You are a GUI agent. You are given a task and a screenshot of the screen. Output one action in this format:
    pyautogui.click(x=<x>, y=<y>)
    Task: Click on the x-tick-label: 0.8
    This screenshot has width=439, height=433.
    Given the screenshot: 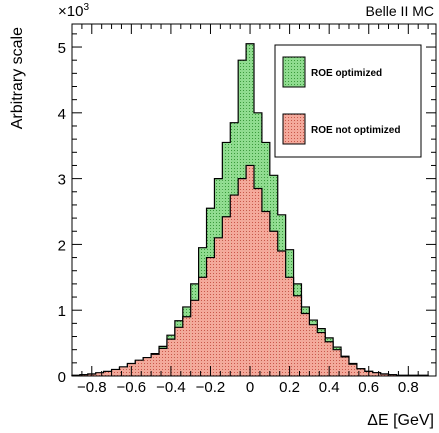 What is the action you would take?
    pyautogui.click(x=408, y=387)
    